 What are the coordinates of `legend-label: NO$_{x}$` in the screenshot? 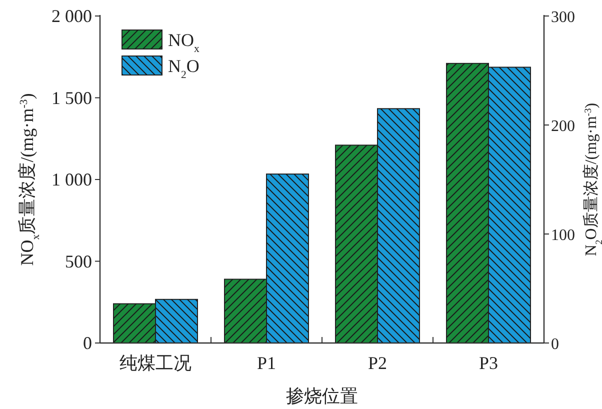 It's located at (184, 42).